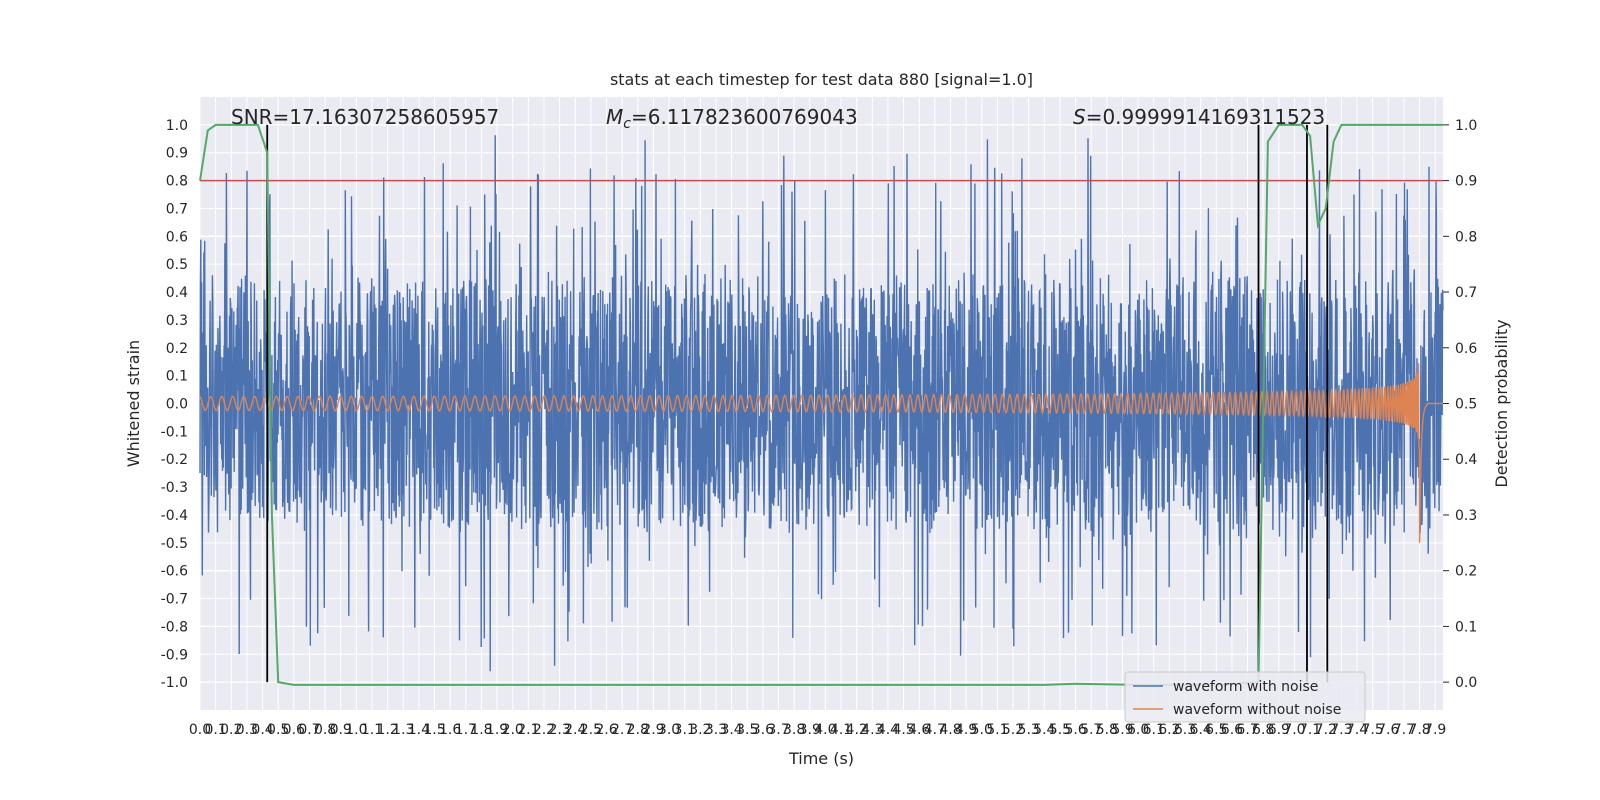  Describe the element at coordinates (481, 730) in the screenshot. I see `x-tick-label: 1.8` at that location.